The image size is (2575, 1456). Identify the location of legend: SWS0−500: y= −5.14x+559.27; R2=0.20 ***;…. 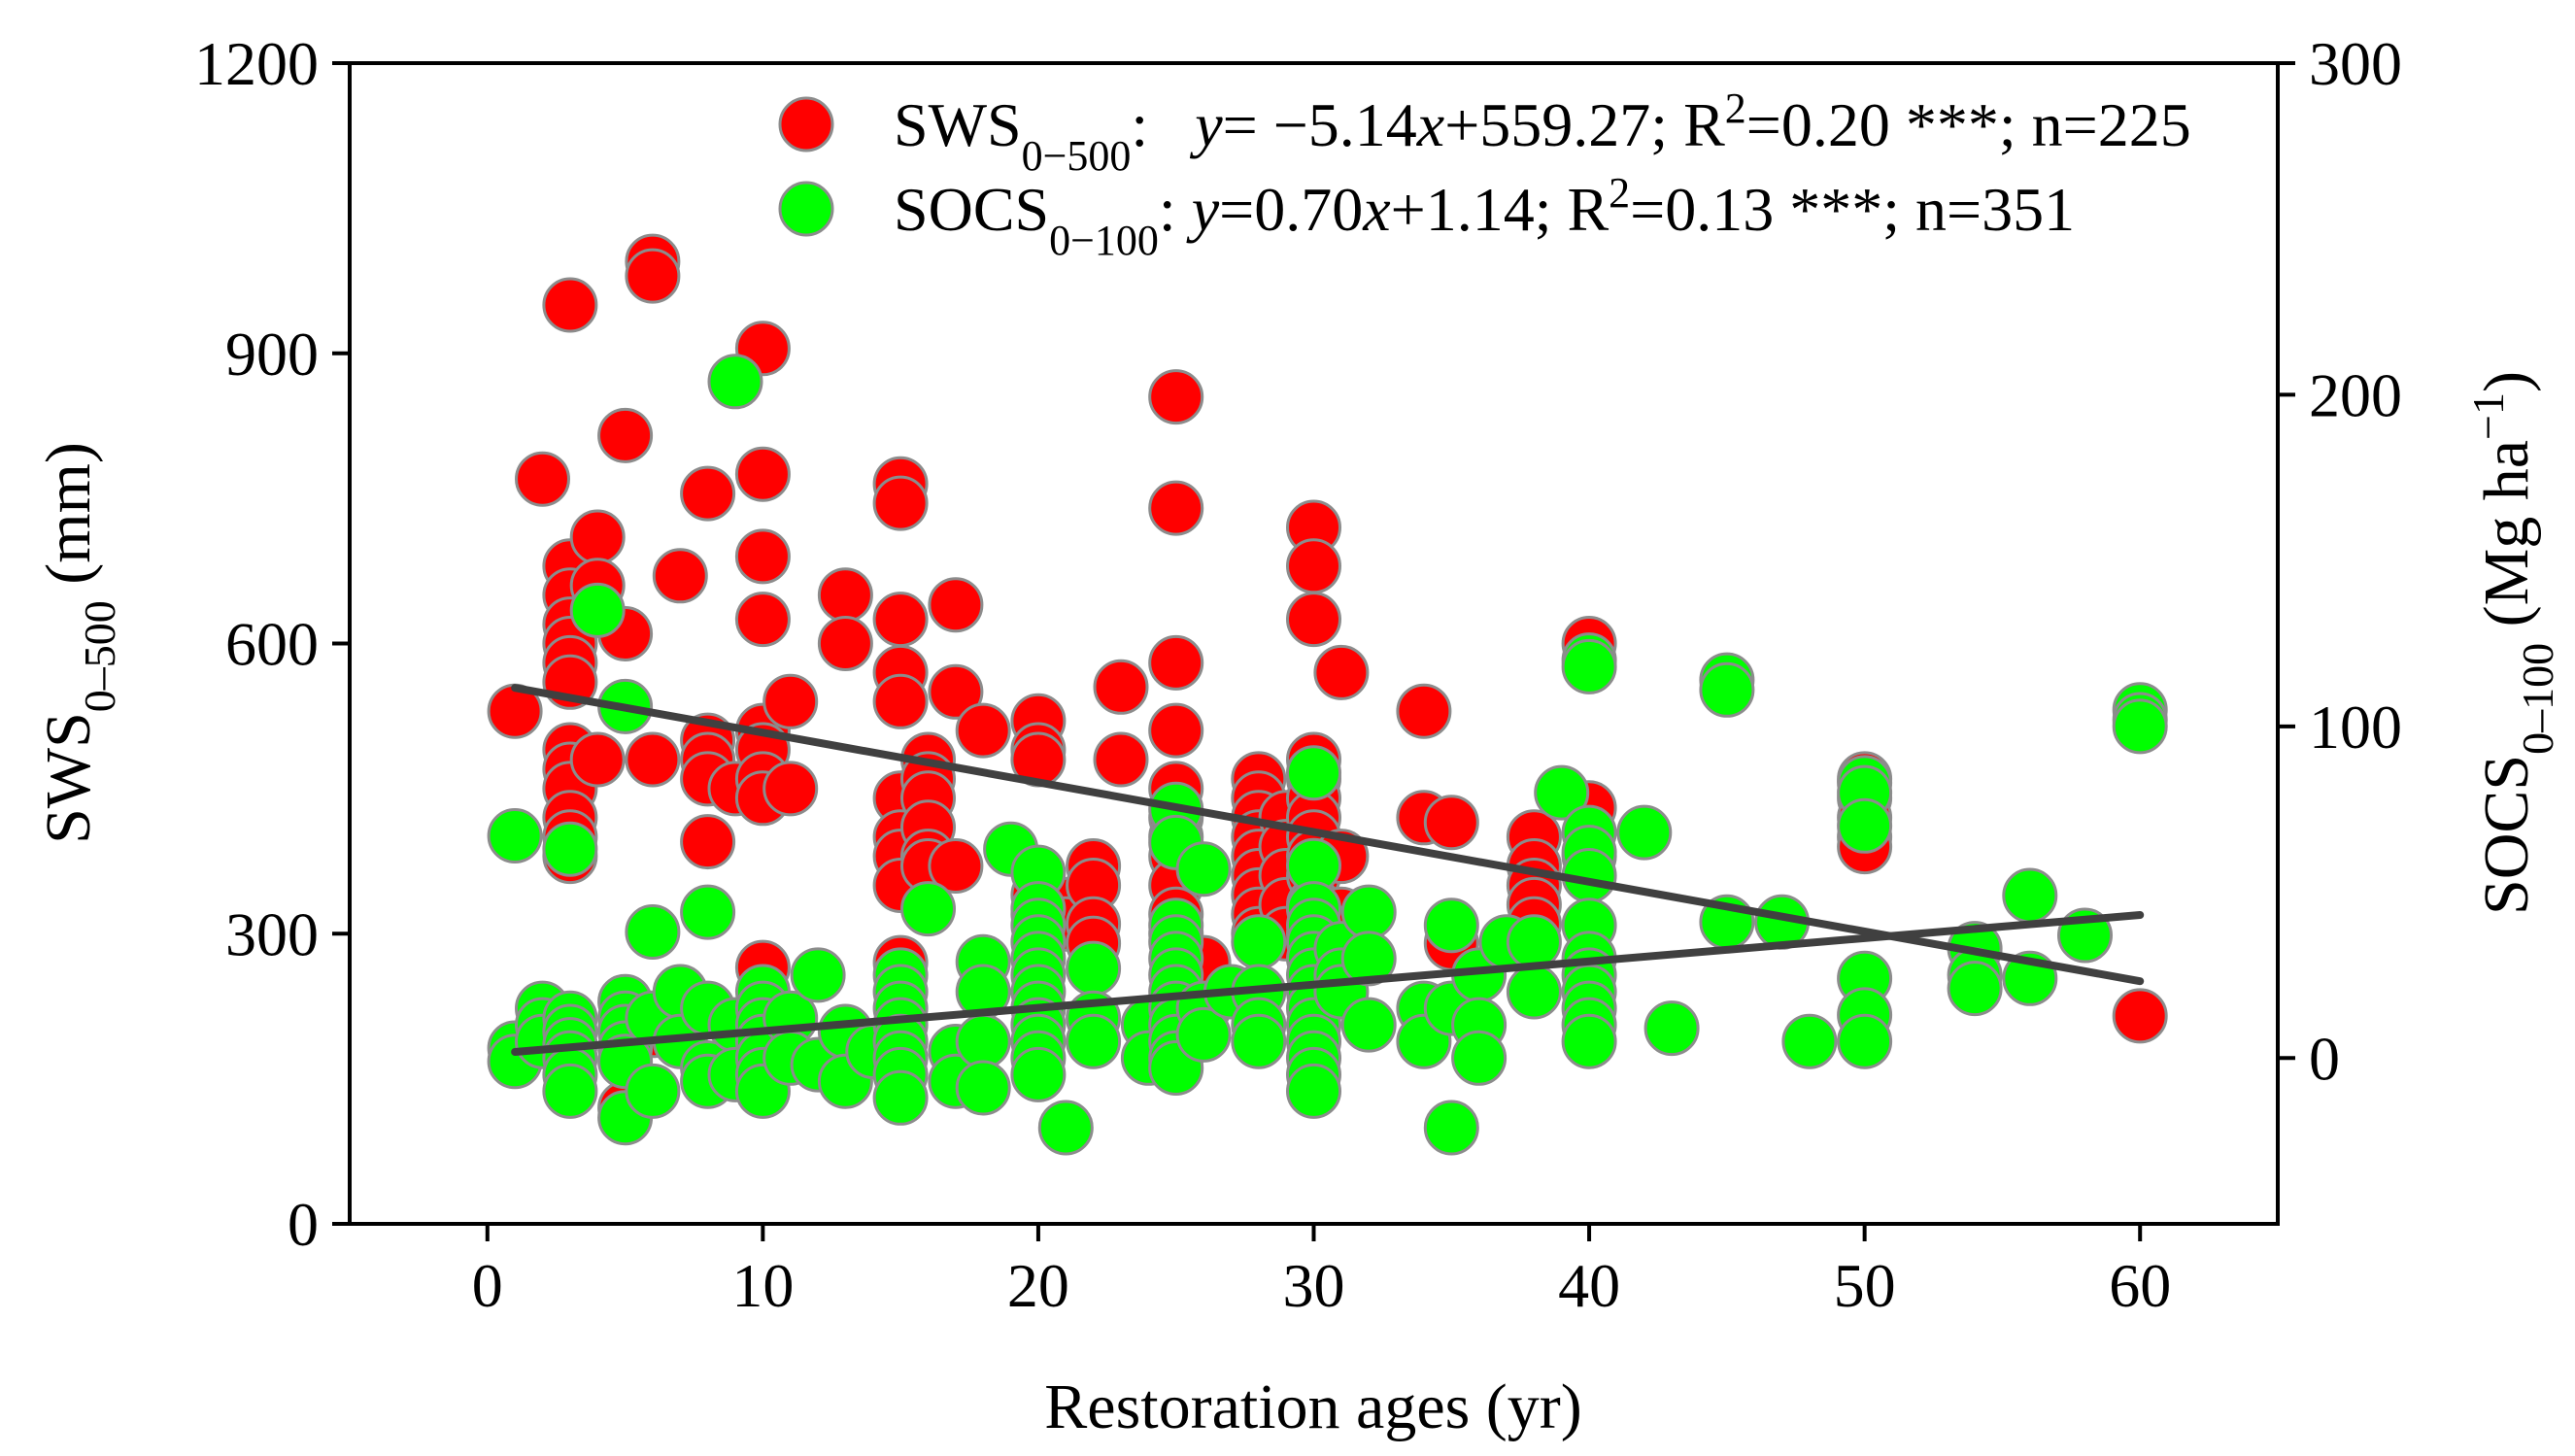
(1484, 174).